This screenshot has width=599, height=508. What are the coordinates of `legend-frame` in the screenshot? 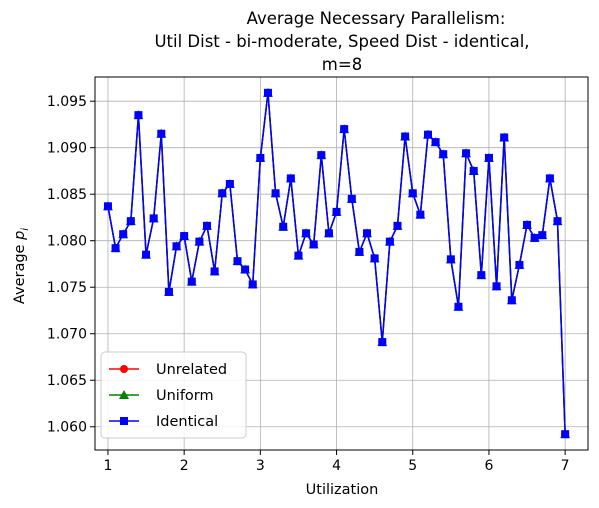 It's located at (173, 395).